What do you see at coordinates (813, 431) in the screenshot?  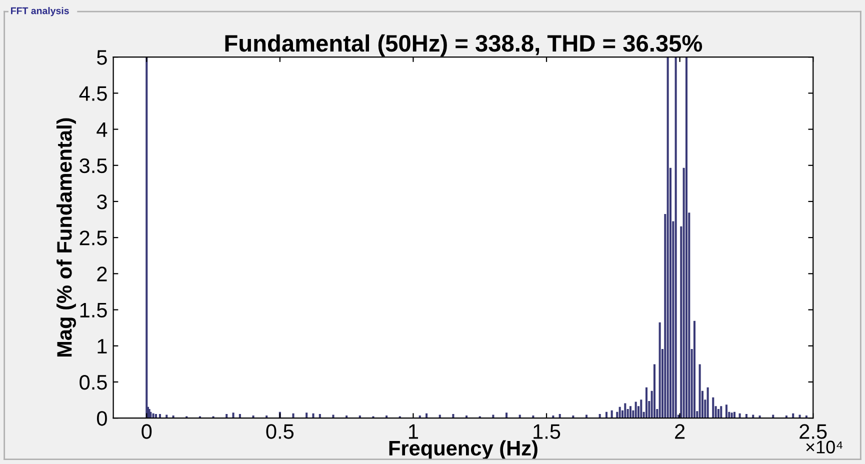 I see `x-tick-label: 2.5` at bounding box center [813, 431].